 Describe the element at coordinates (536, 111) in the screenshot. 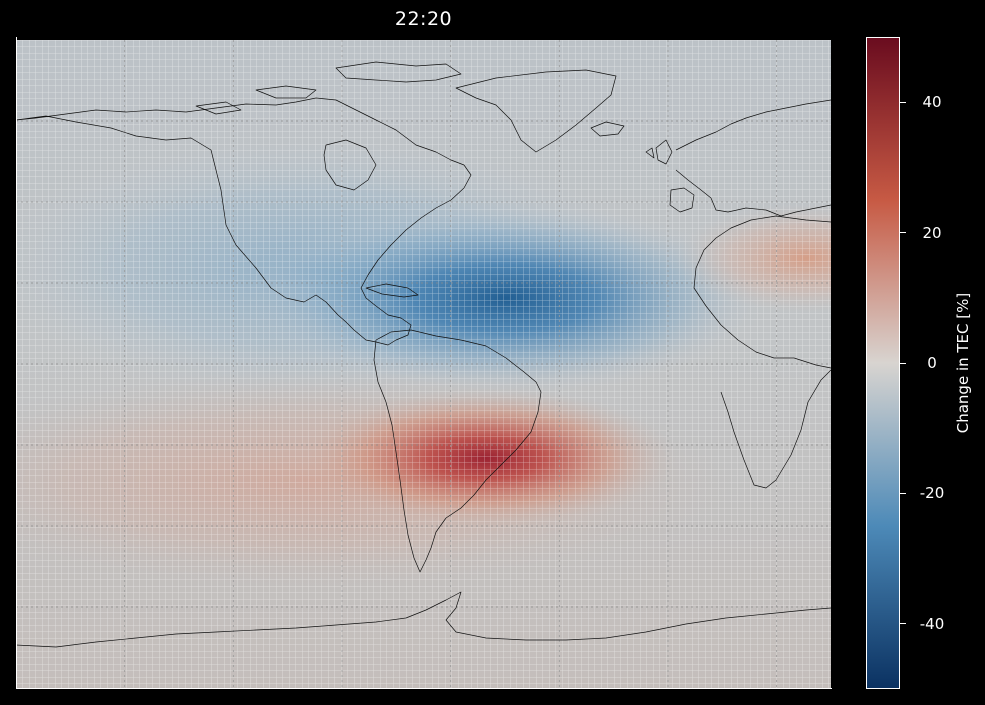

I see `coast-greenland` at that location.